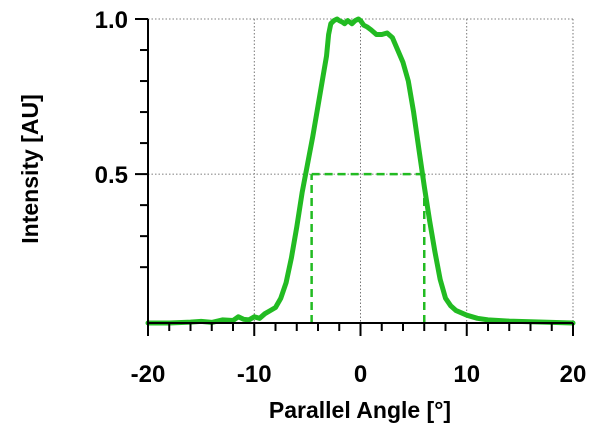  What do you see at coordinates (111, 20) in the screenshot?
I see `y-tick-label: 1.0` at bounding box center [111, 20].